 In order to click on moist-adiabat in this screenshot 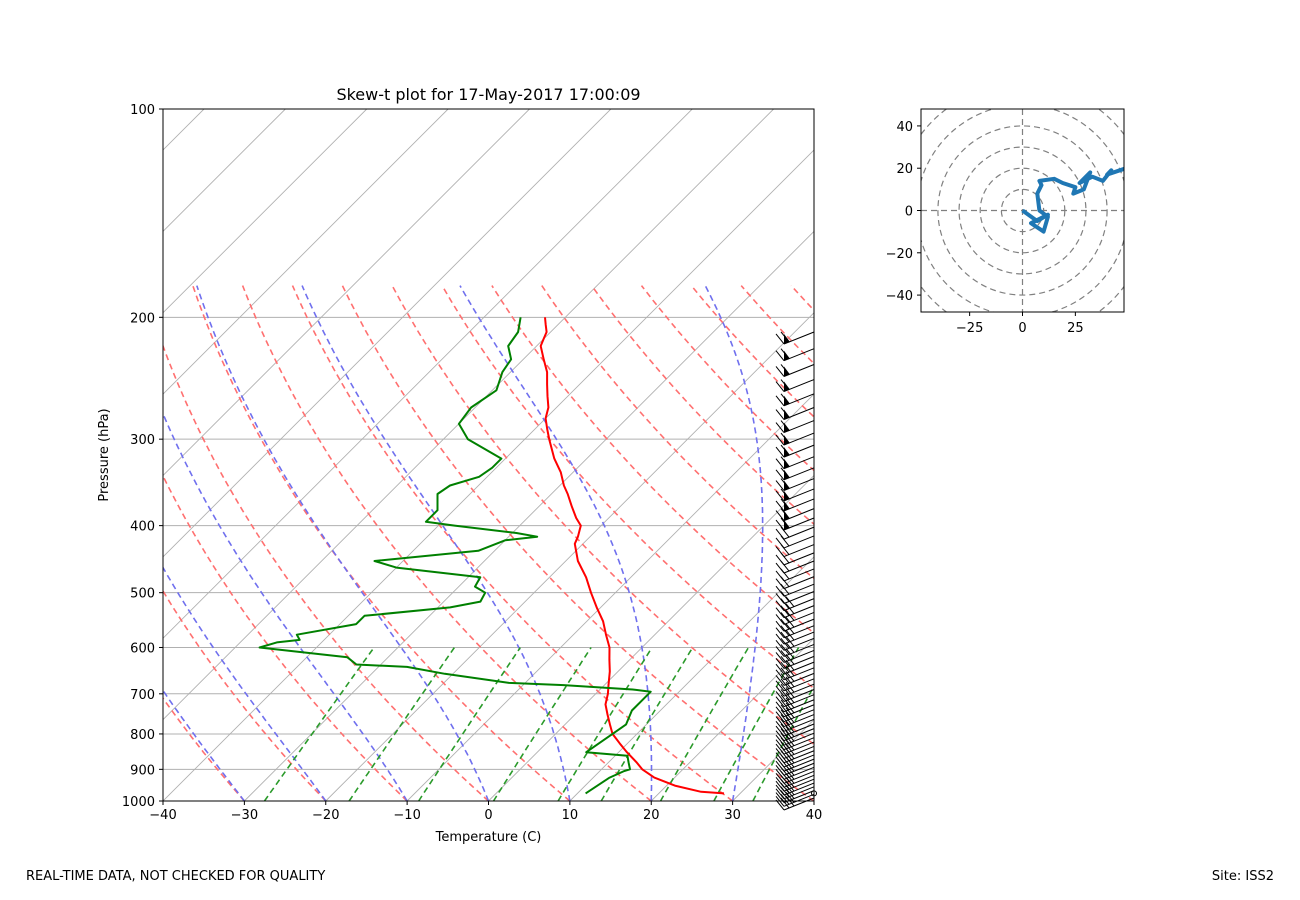, I will do `click(556, 543)`.